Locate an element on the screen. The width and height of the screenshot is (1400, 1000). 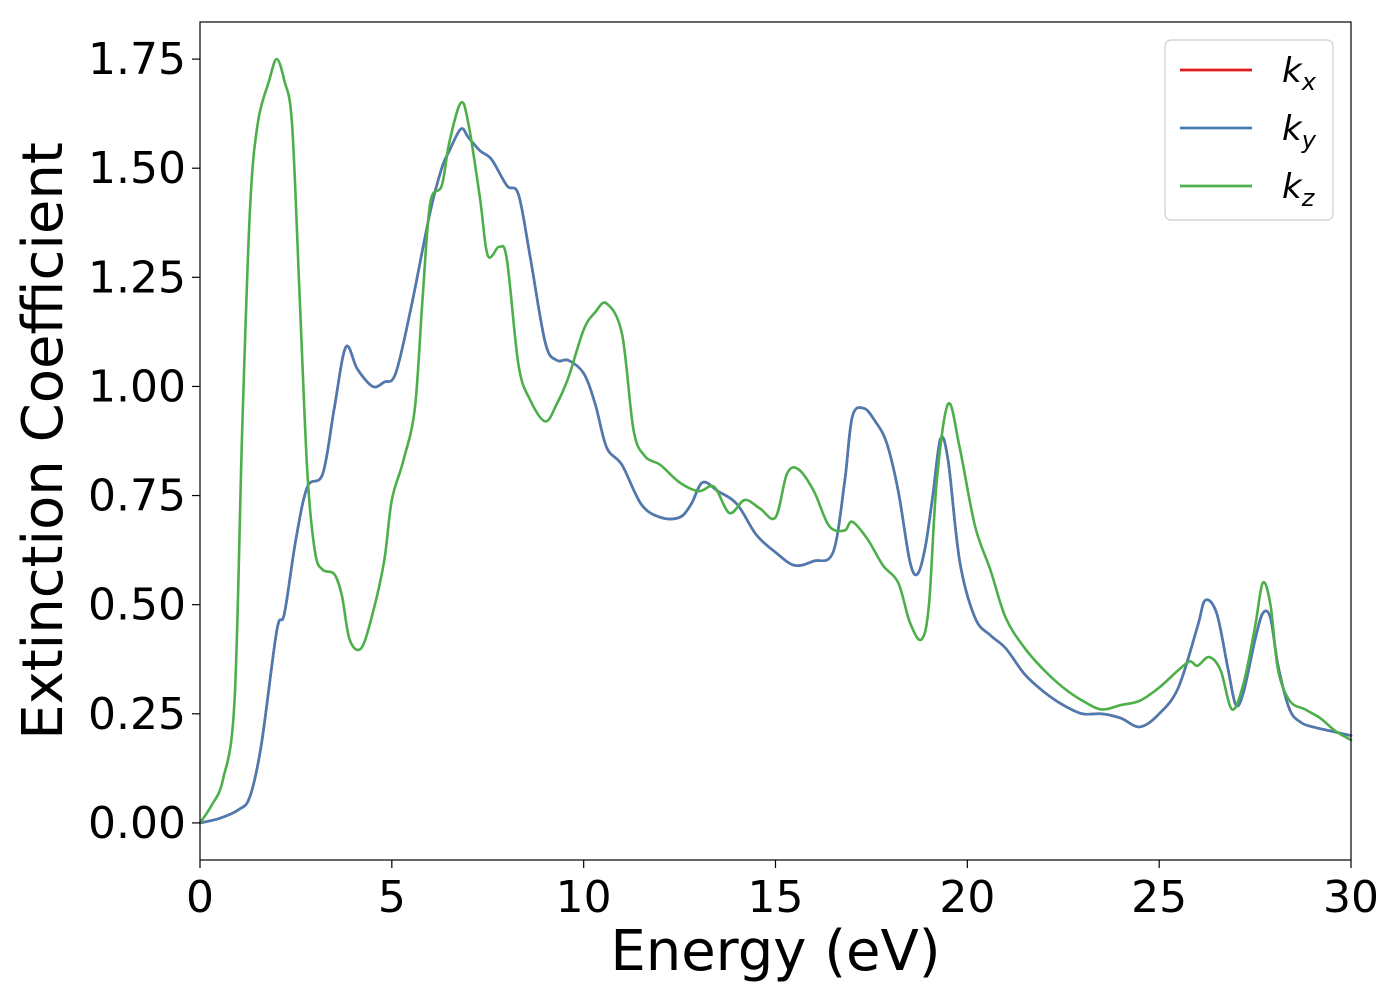
legend: kx ky kz is located at coordinates (1249, 130).